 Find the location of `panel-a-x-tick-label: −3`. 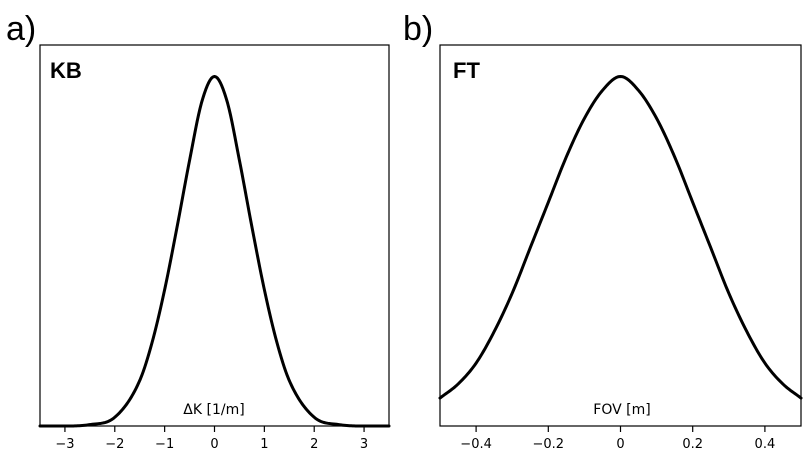

panel-a-x-tick-label: −3 is located at coordinates (64, 444).